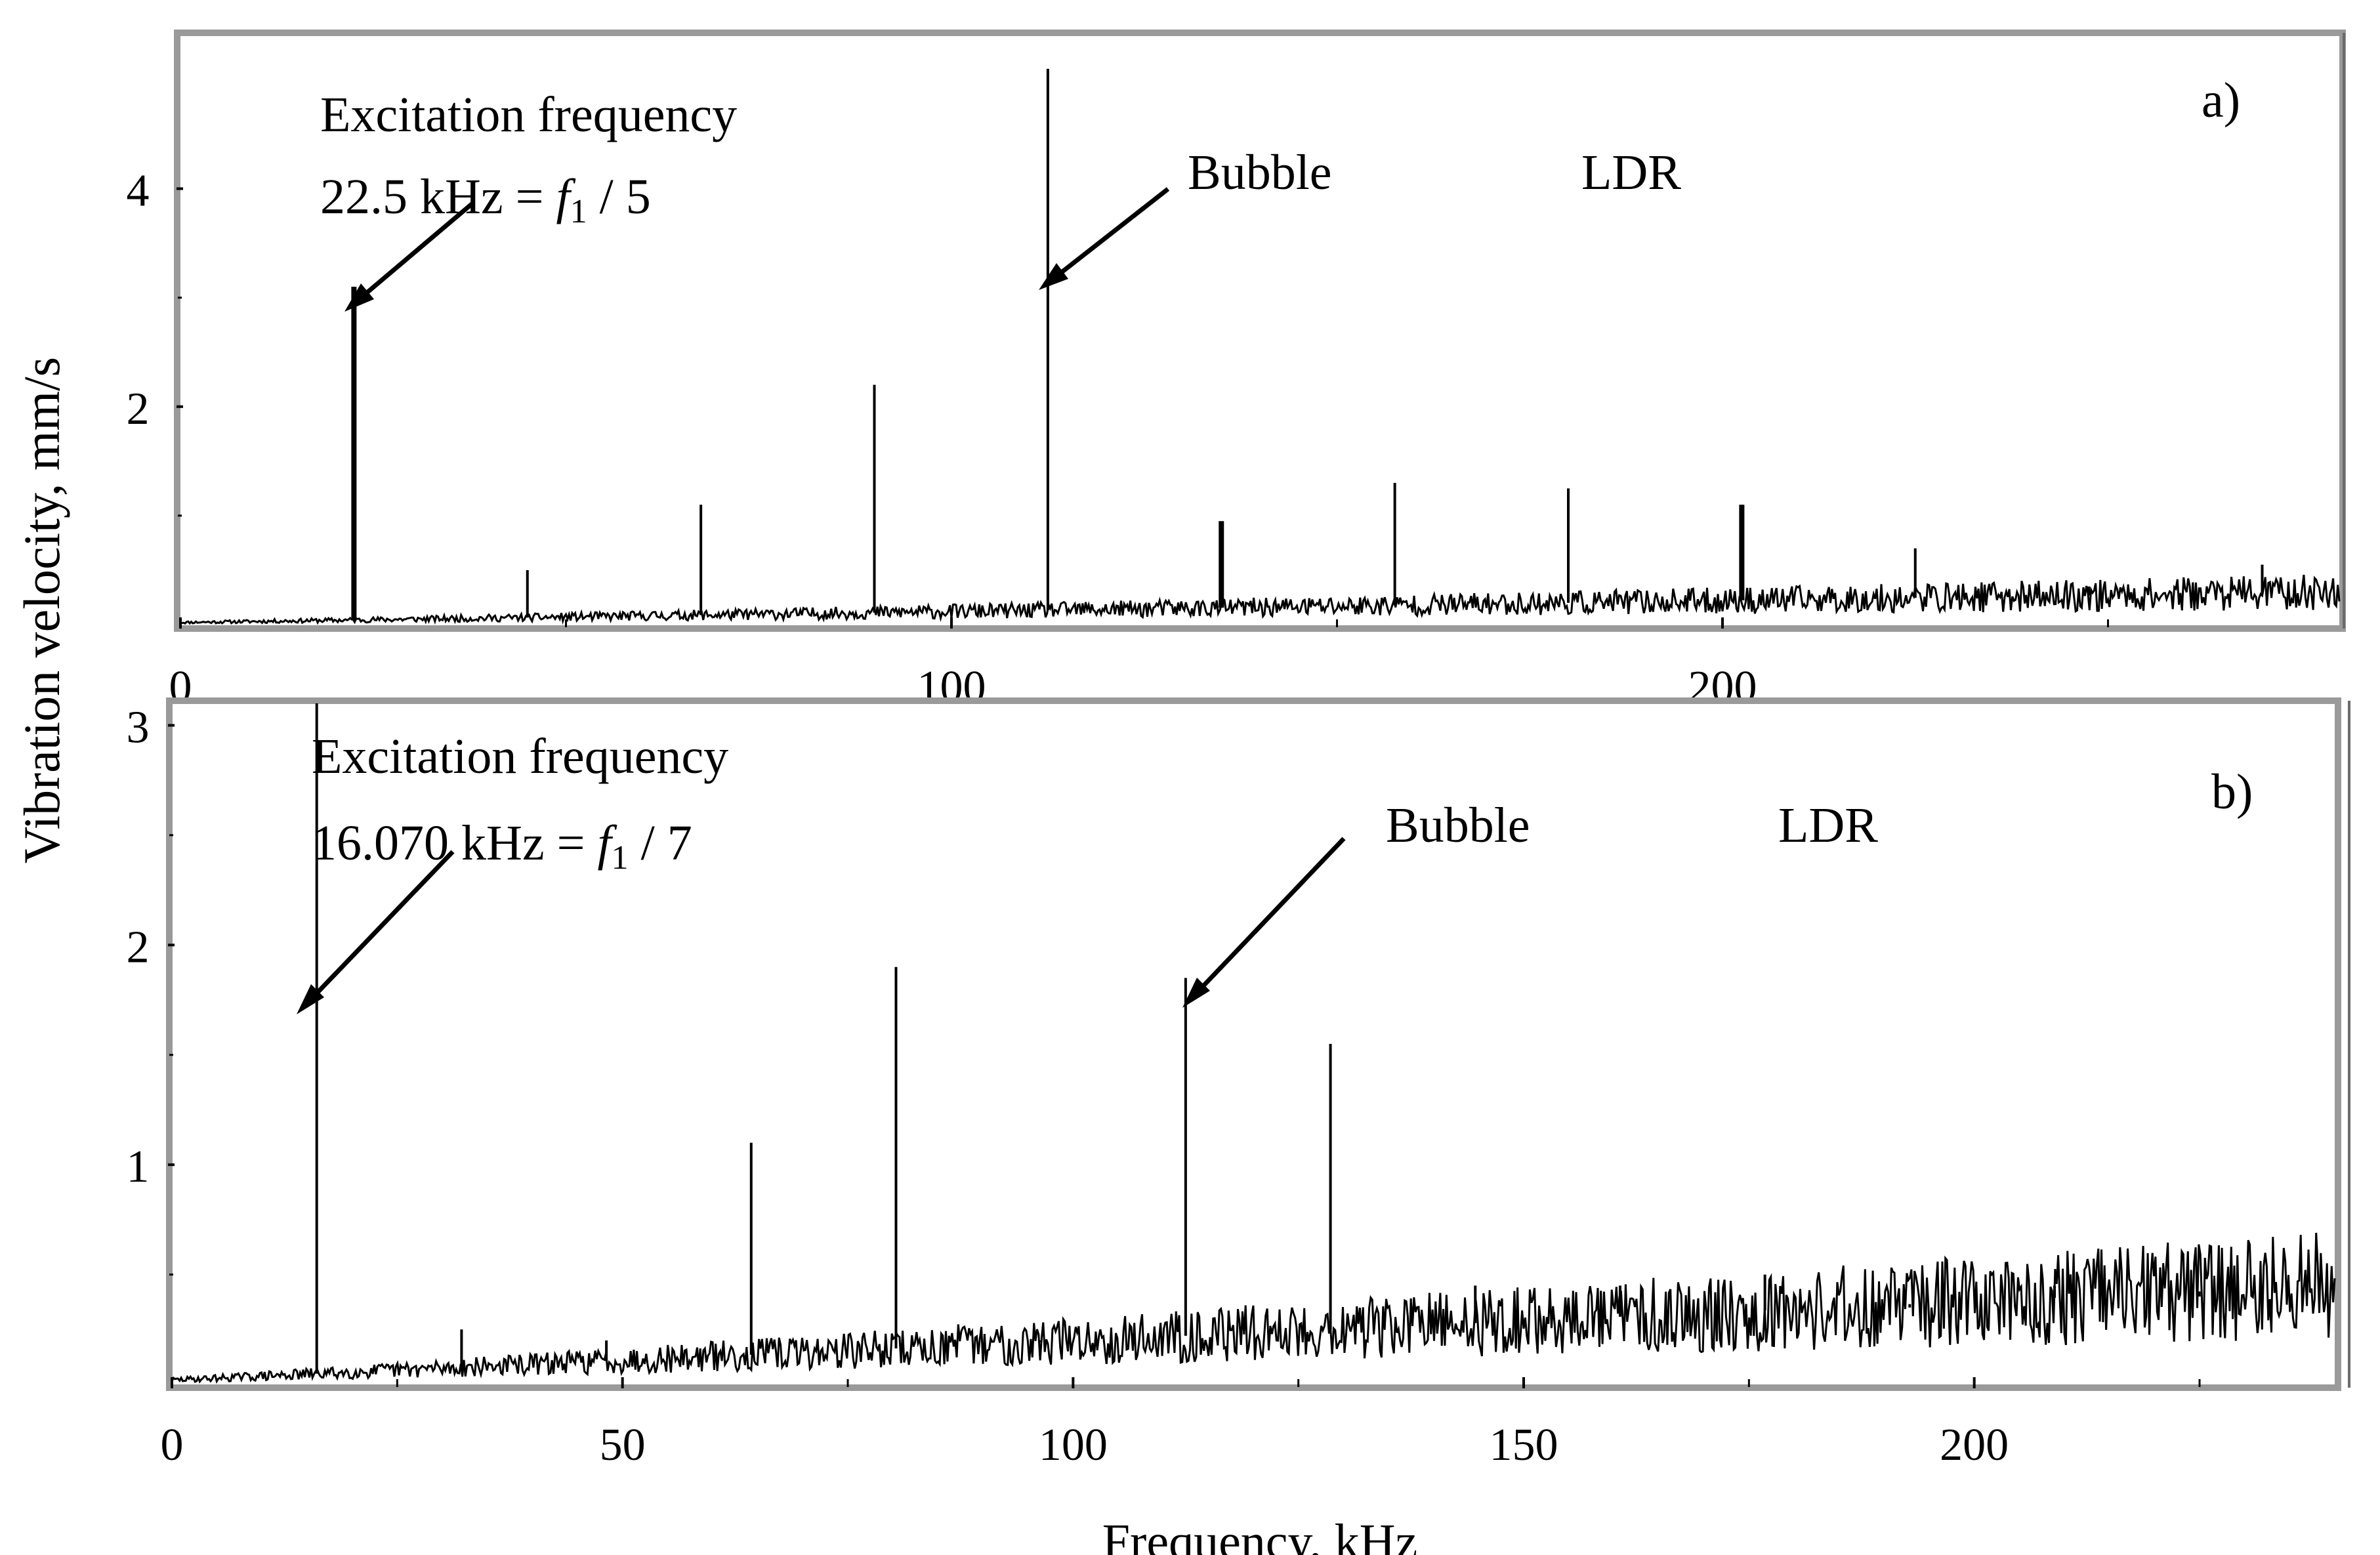  What do you see at coordinates (151, 989) in the screenshot?
I see `panel-b-y-axis: 1 2 3` at bounding box center [151, 989].